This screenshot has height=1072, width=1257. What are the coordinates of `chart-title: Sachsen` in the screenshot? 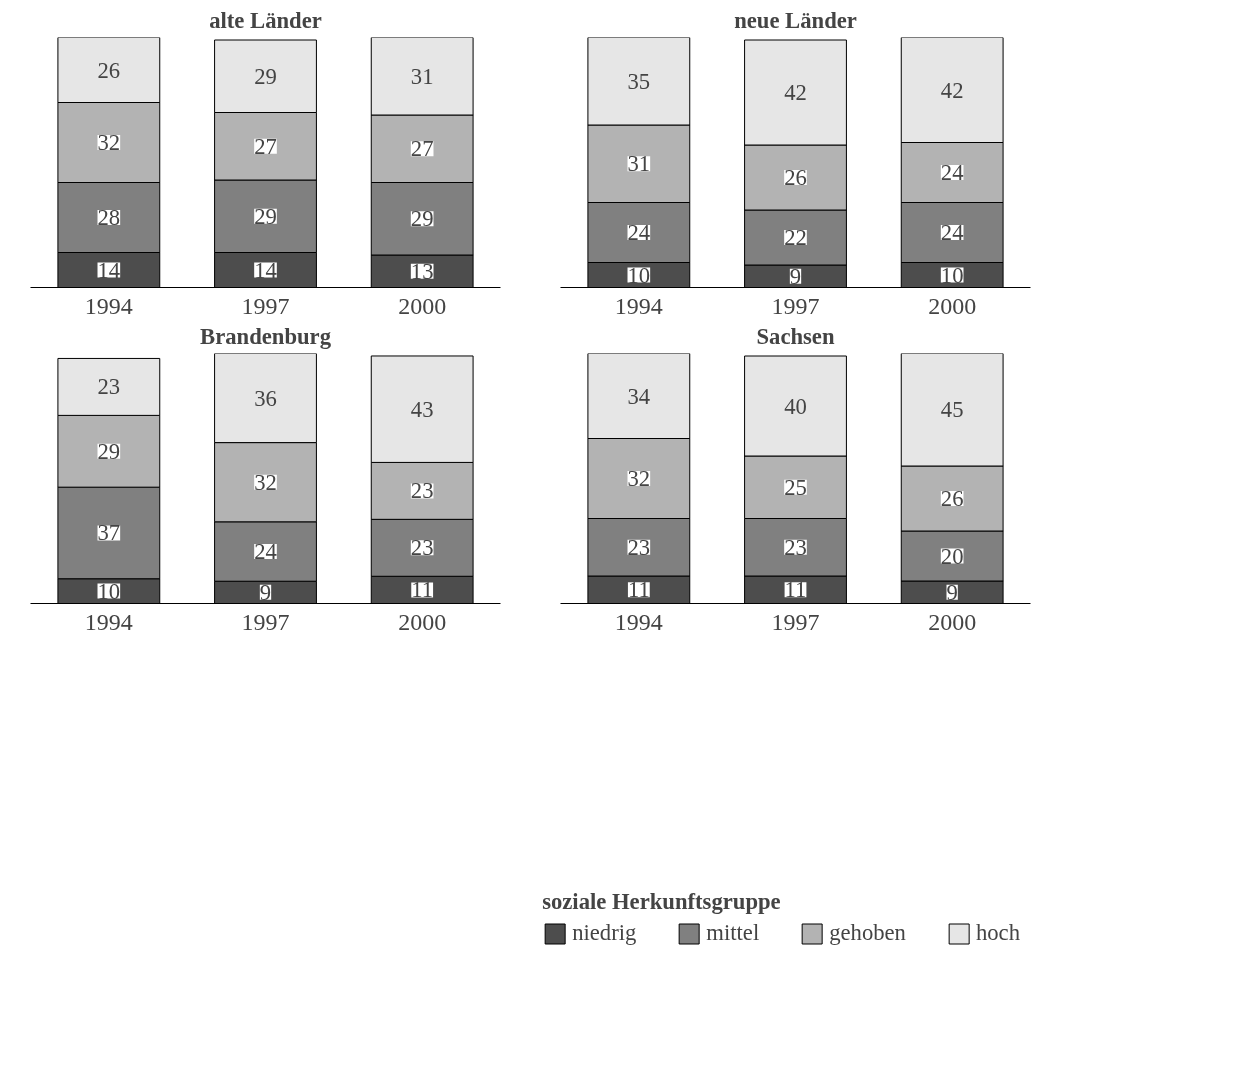 It's located at (795, 336).